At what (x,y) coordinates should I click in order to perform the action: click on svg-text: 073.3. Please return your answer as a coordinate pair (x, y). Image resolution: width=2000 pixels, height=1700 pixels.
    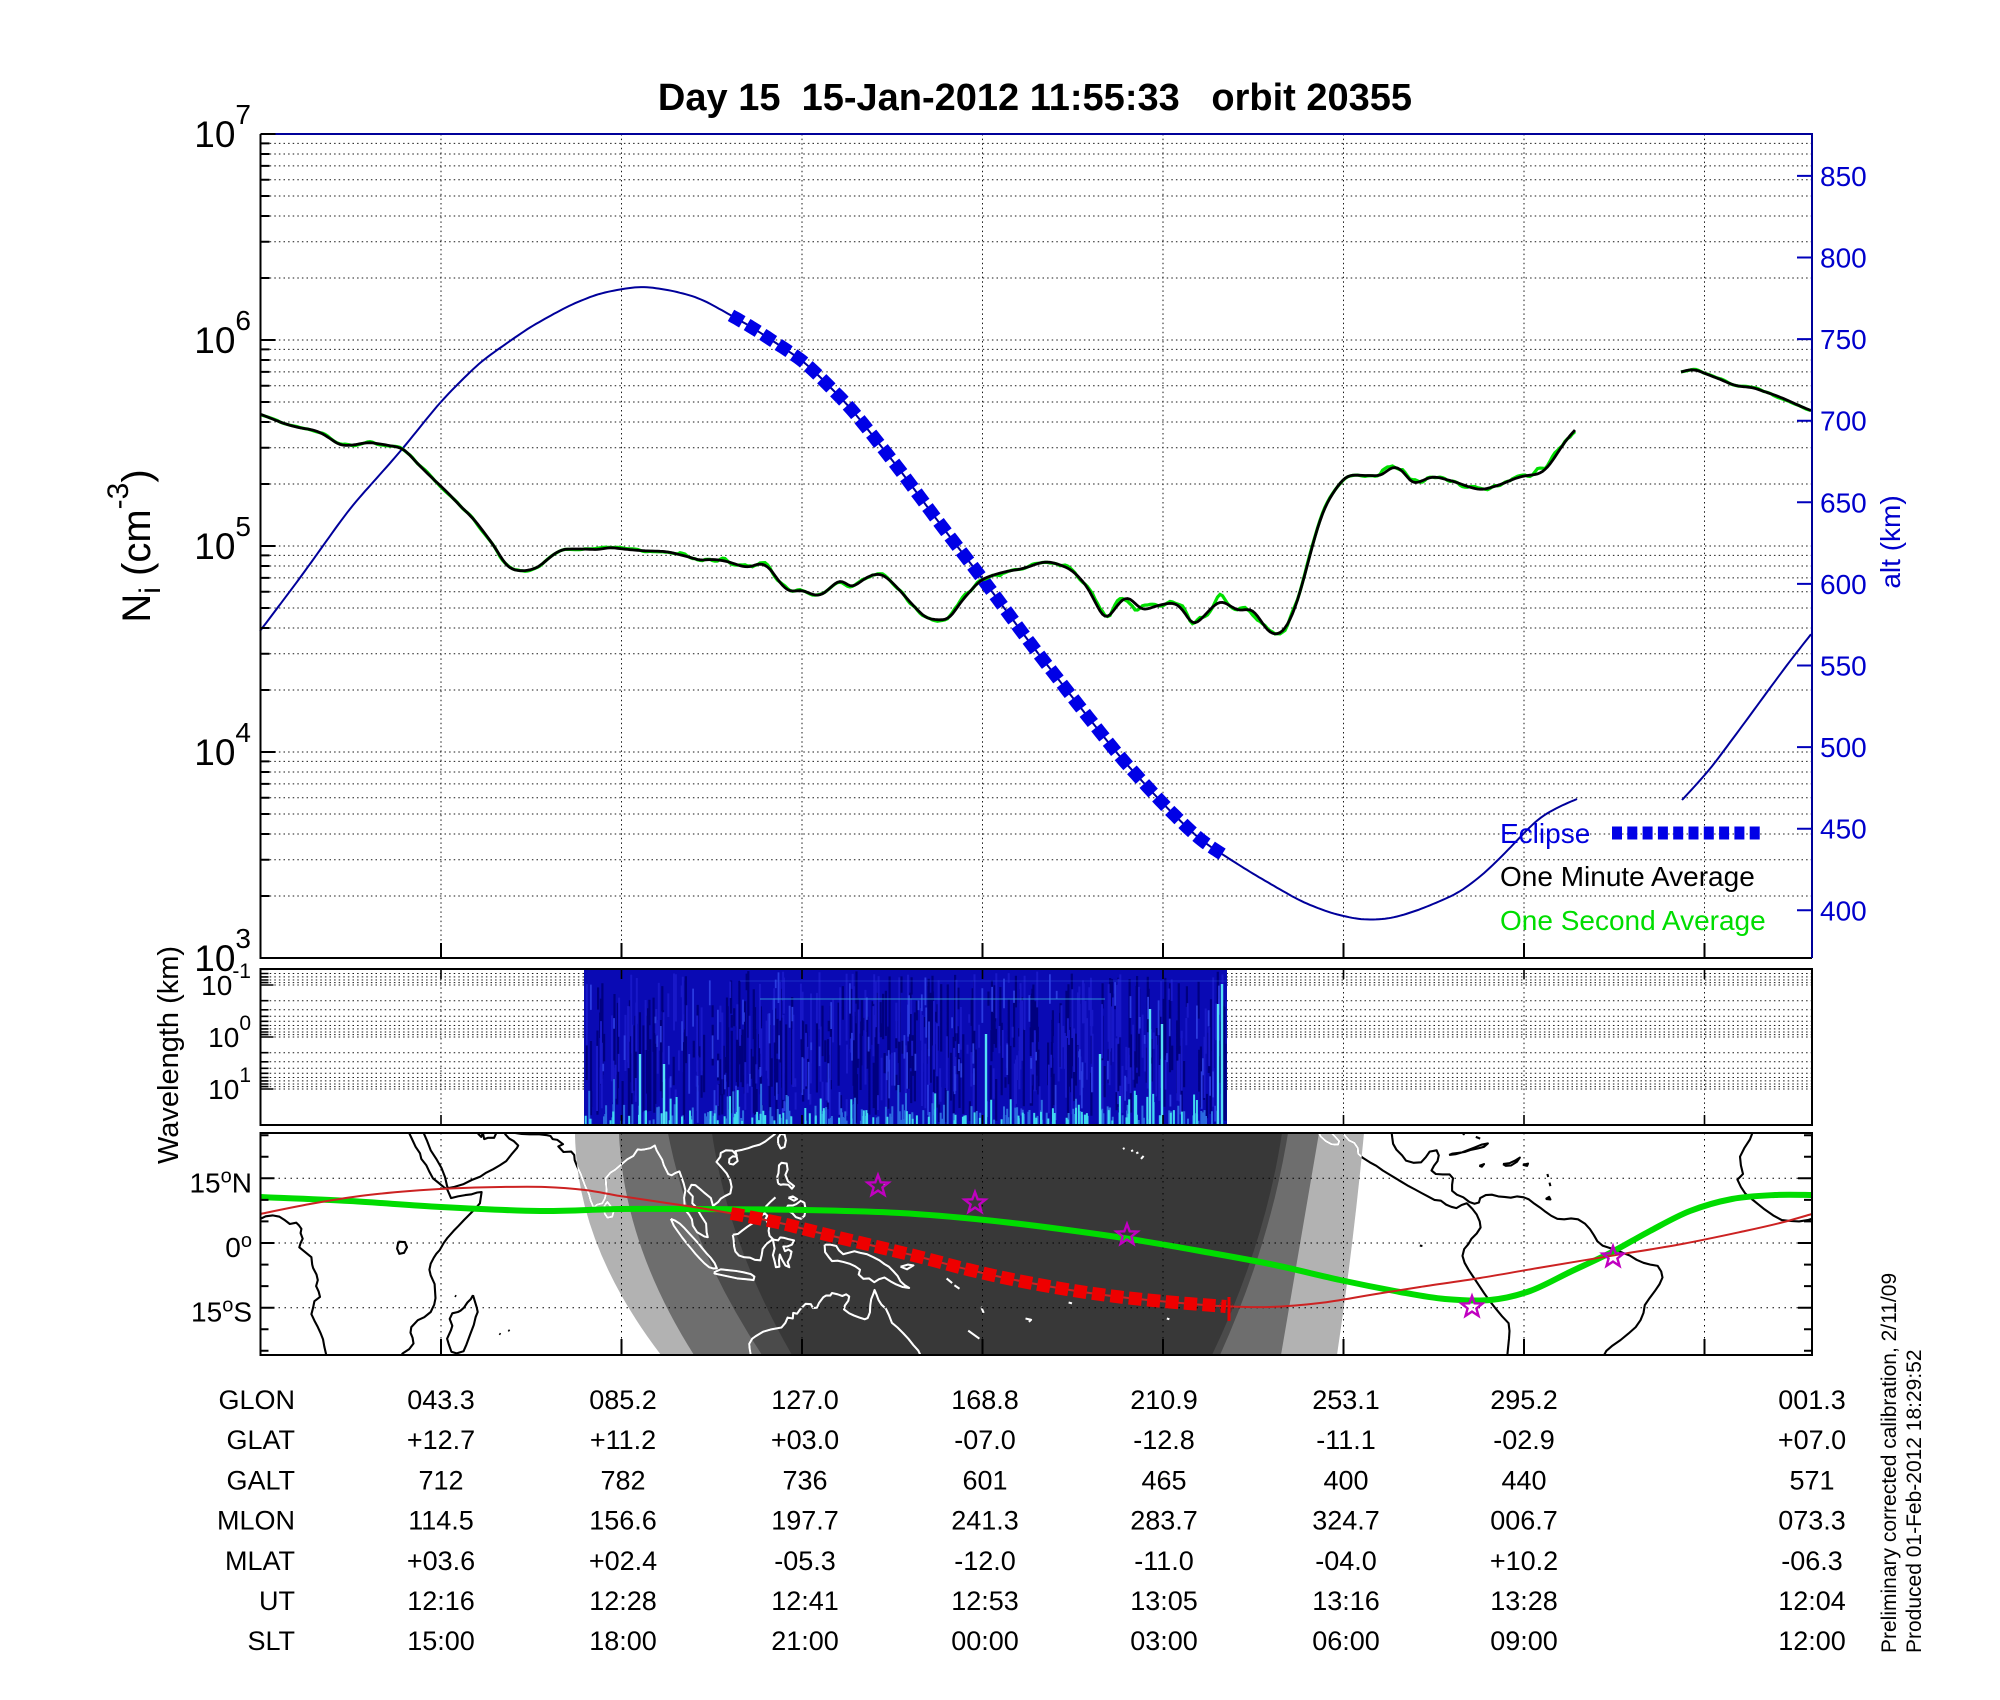
    Looking at the image, I should click on (1812, 1521).